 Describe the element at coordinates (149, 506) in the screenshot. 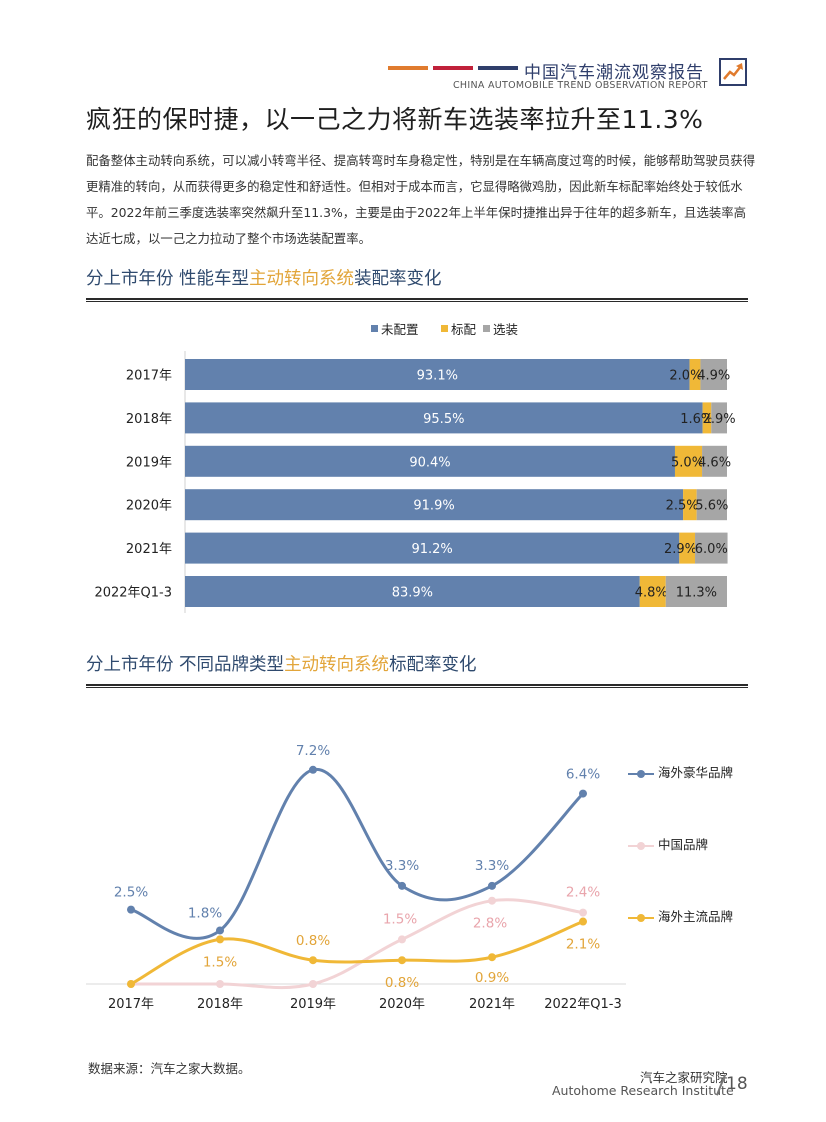

I see `category-label: 2020年` at that location.